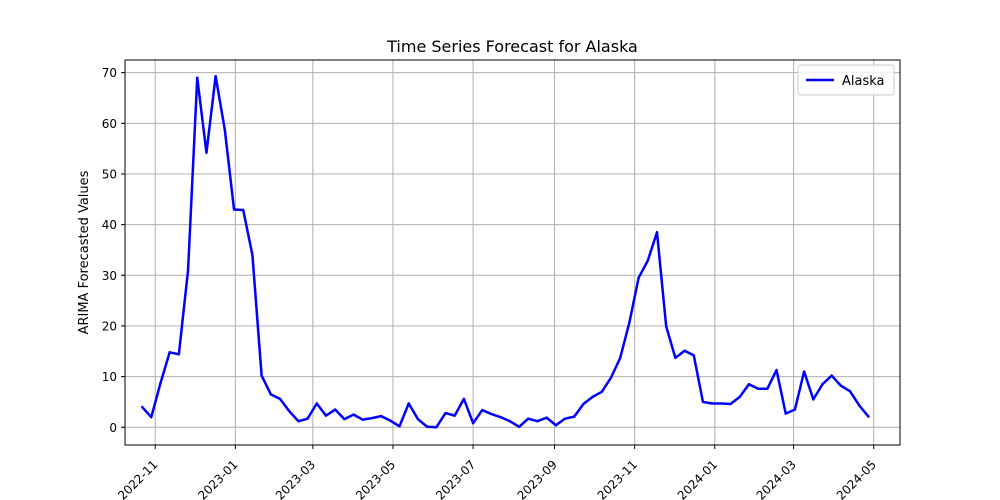 The width and height of the screenshot is (1000, 500). Describe the element at coordinates (697, 478) in the screenshot. I see `x-tick-label: 2024-01` at that location.